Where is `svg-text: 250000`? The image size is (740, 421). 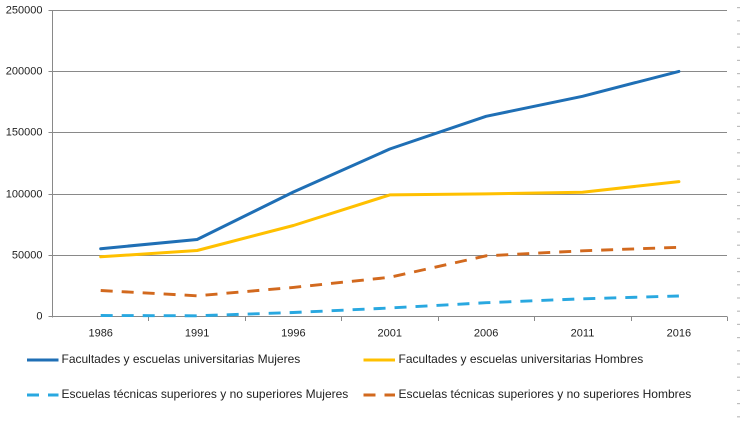 svg-text: 250000 is located at coordinates (24, 11).